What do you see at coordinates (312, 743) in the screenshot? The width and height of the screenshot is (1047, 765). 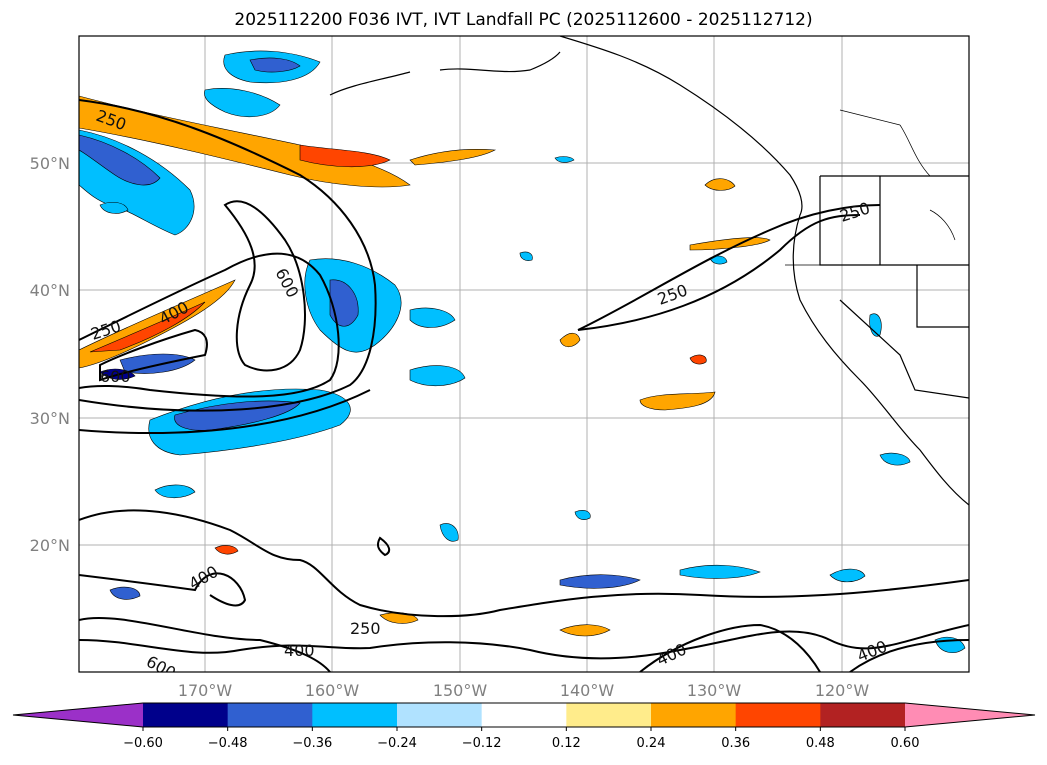 I see `colorbar-tick-label: −0.36` at bounding box center [312, 743].